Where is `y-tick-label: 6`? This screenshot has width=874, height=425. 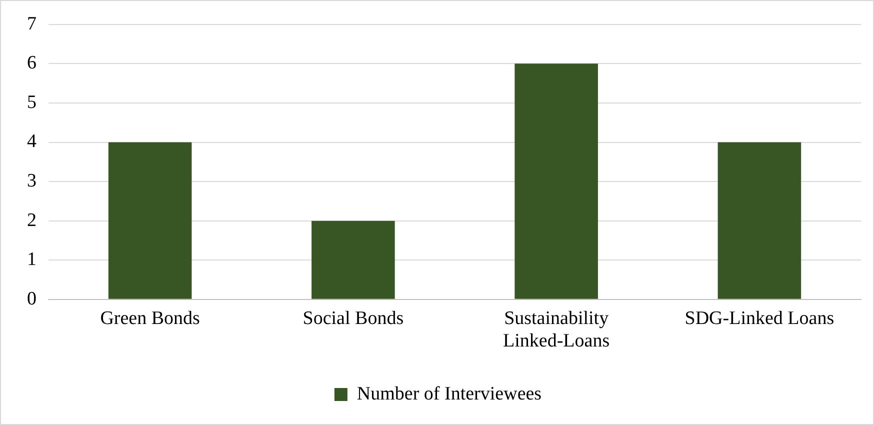 y-tick-label: 6 is located at coordinates (31, 63).